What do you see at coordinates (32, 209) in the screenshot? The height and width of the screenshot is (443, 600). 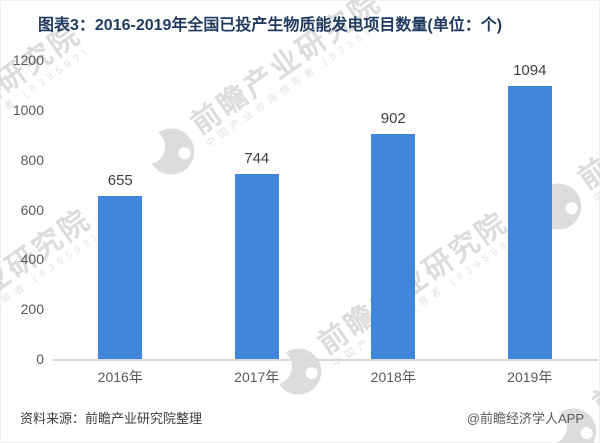 I see `y-tick-label: 600` at bounding box center [32, 209].